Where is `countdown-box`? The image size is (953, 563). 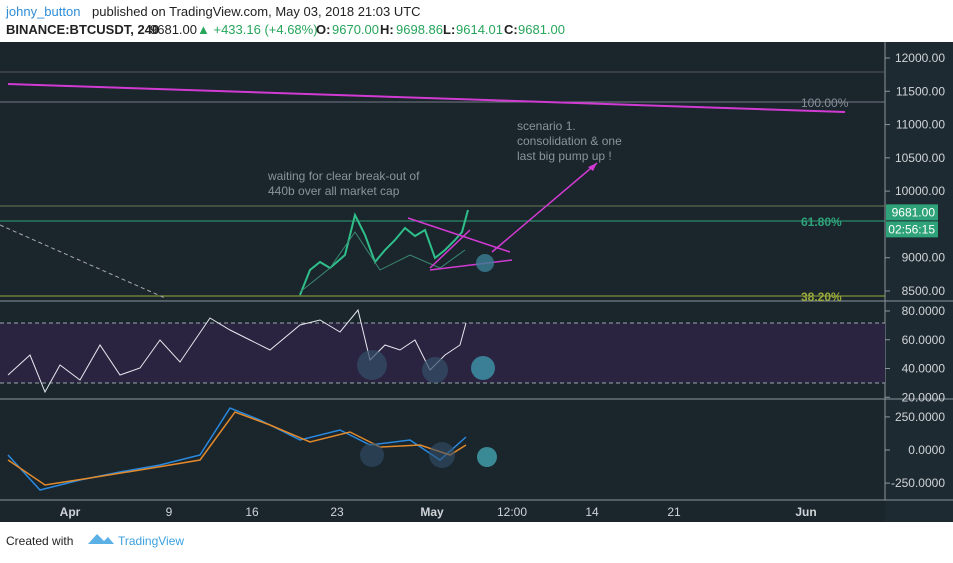
countdown-box is located at coordinates (912, 229).